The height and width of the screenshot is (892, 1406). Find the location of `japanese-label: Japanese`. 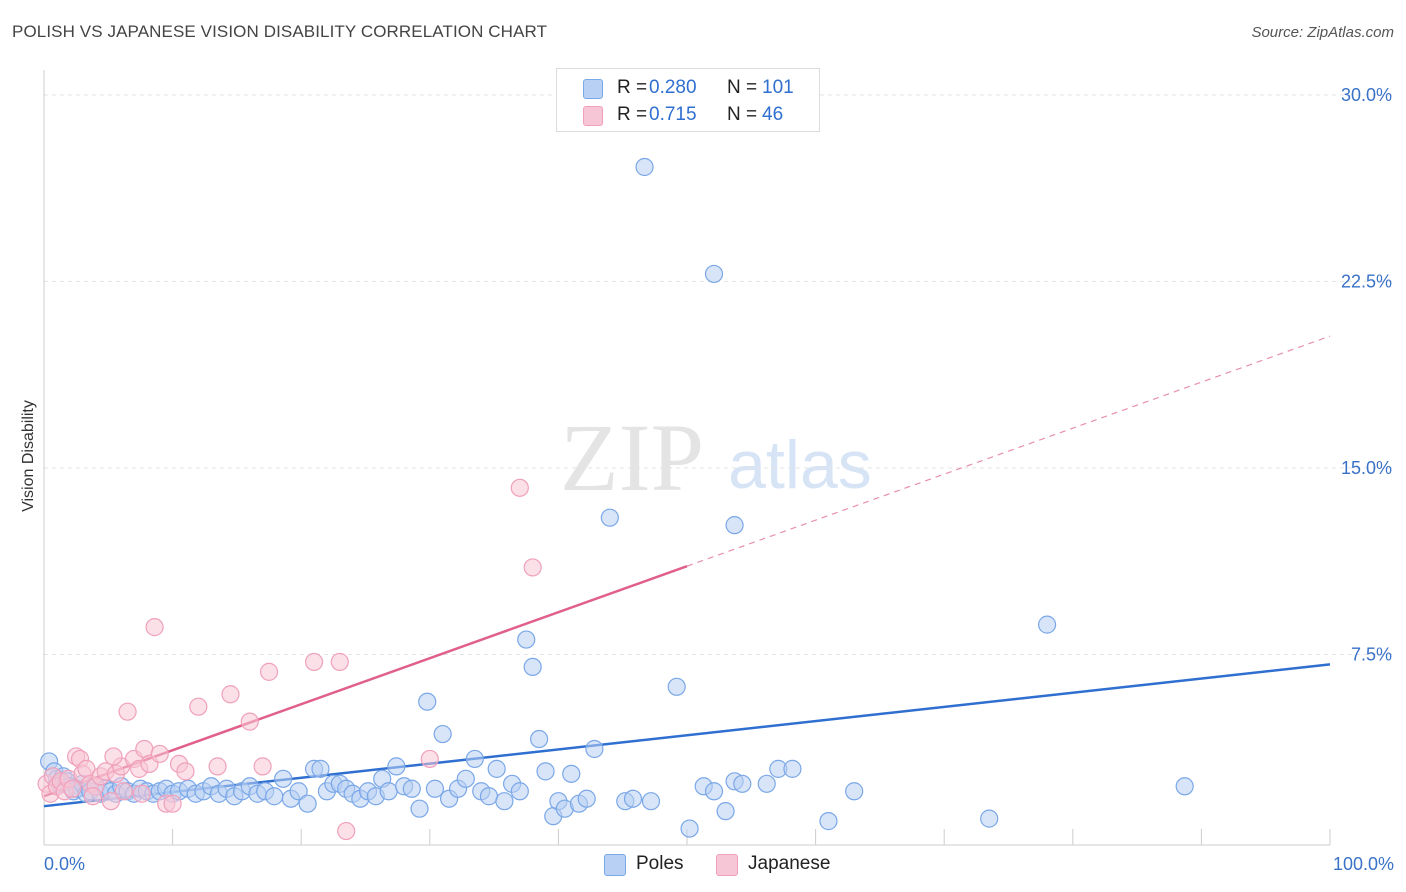

japanese-label: Japanese is located at coordinates (789, 863).